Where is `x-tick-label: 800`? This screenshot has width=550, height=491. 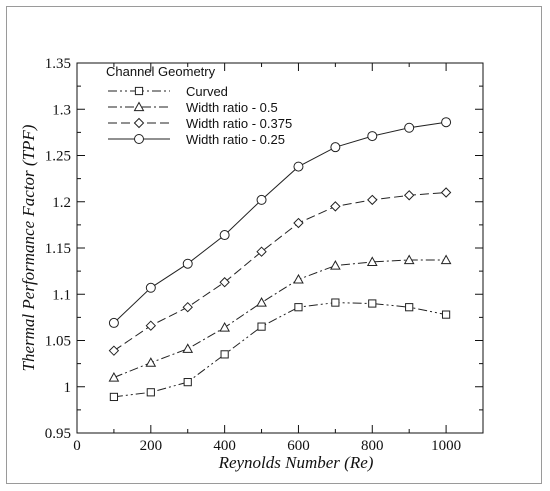
x-tick-label: 800 is located at coordinates (372, 446).